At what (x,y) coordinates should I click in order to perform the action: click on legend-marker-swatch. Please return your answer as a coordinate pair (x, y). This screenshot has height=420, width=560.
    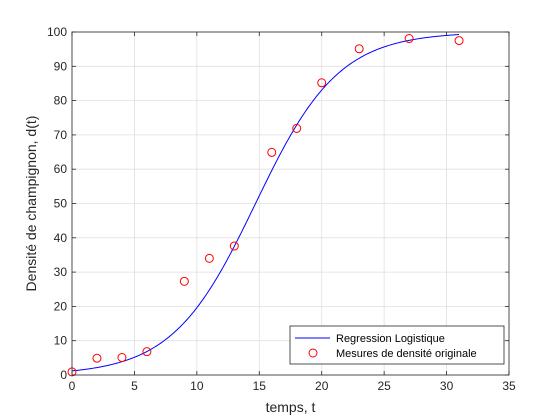
    Looking at the image, I should click on (313, 353).